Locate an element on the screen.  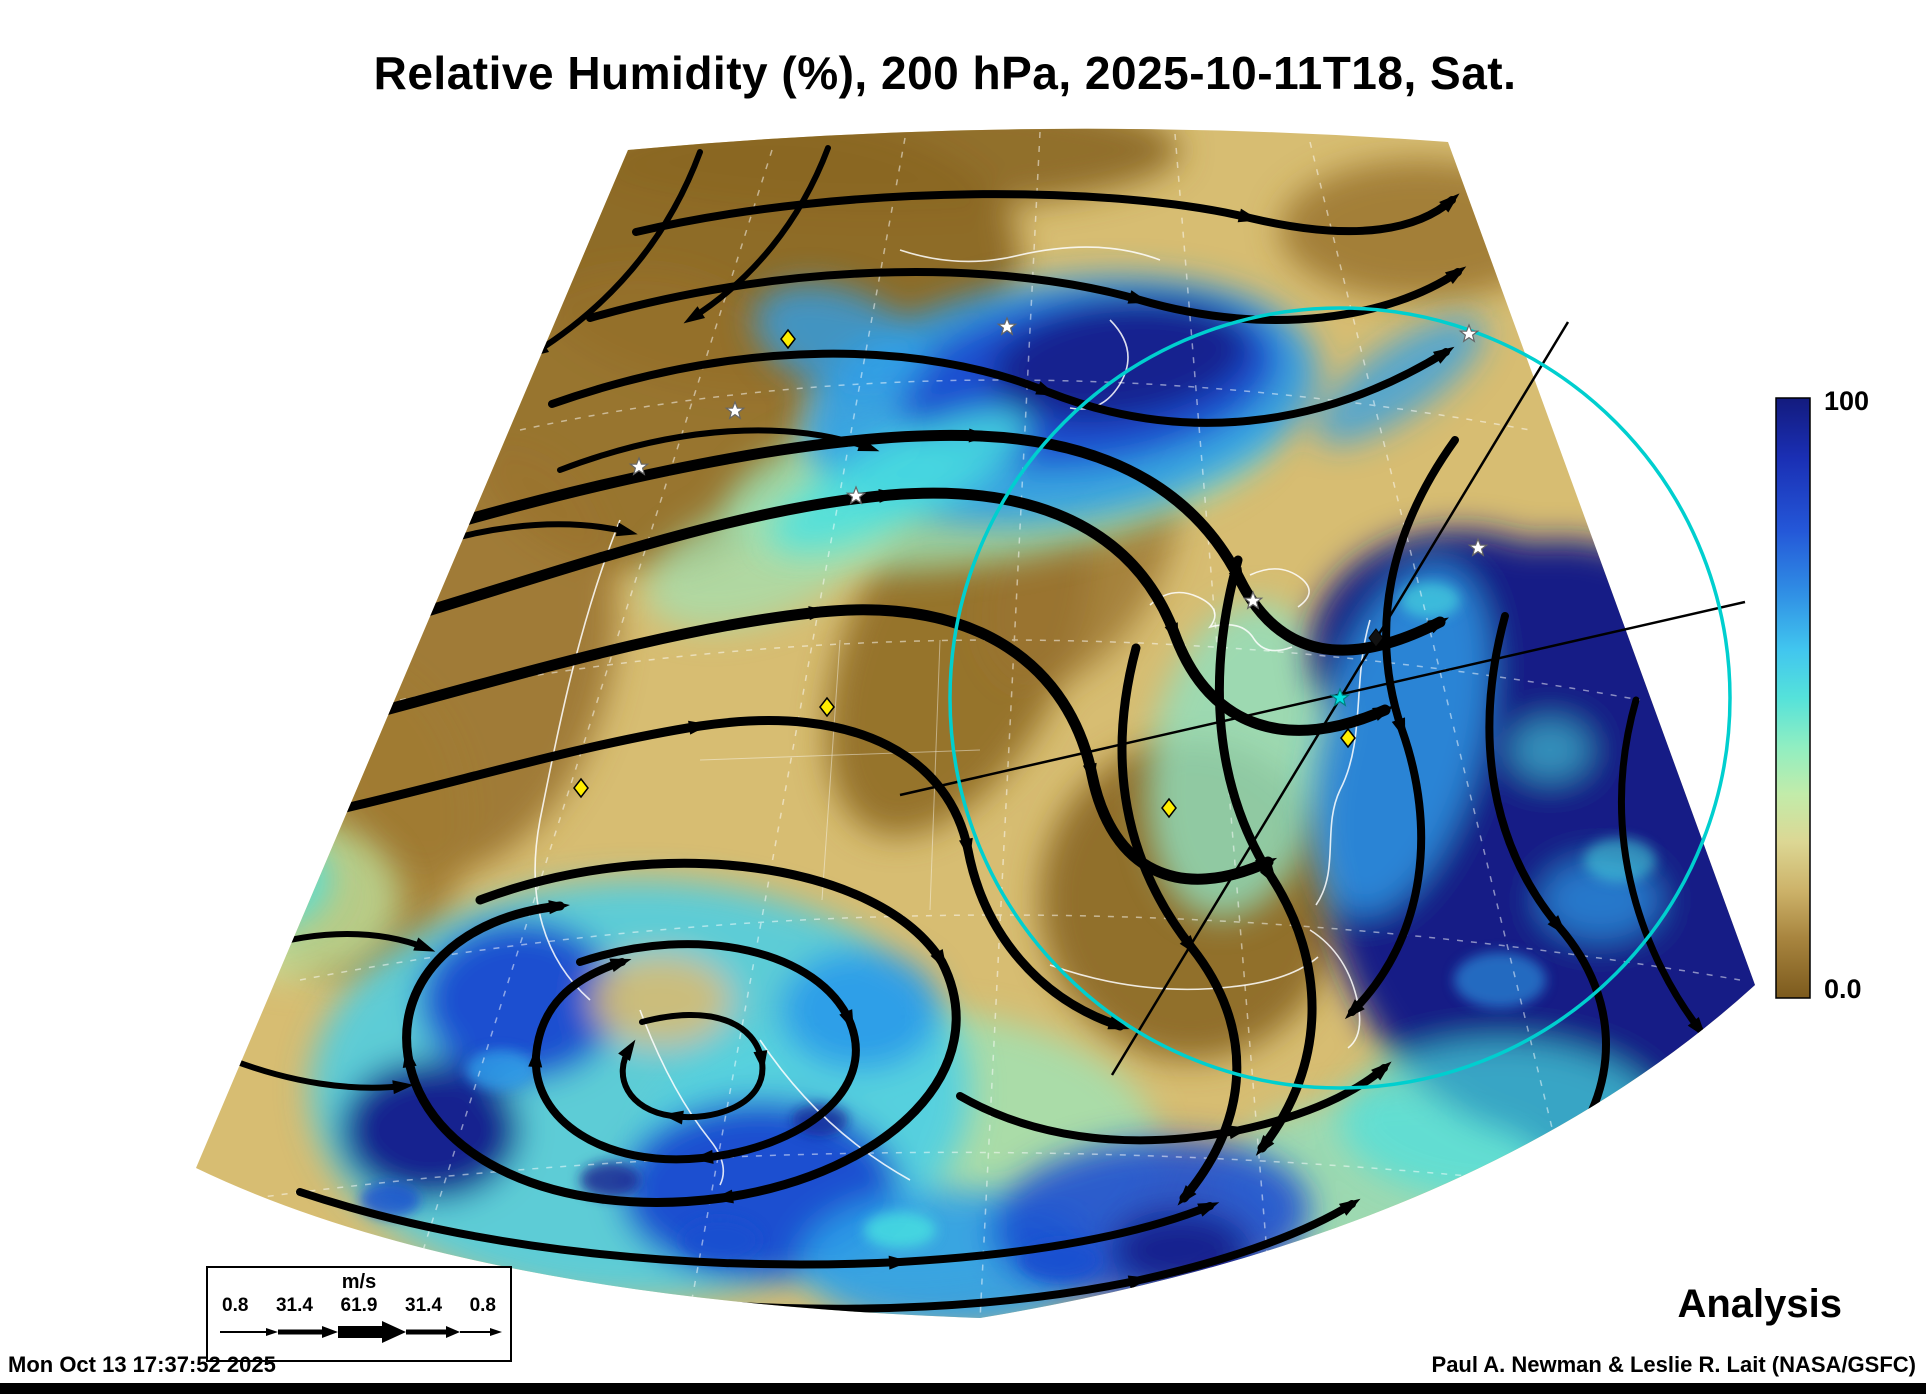
wind-legend-values: 0.8 31.4 61.9 31.4 0.8 is located at coordinates (359, 1305).